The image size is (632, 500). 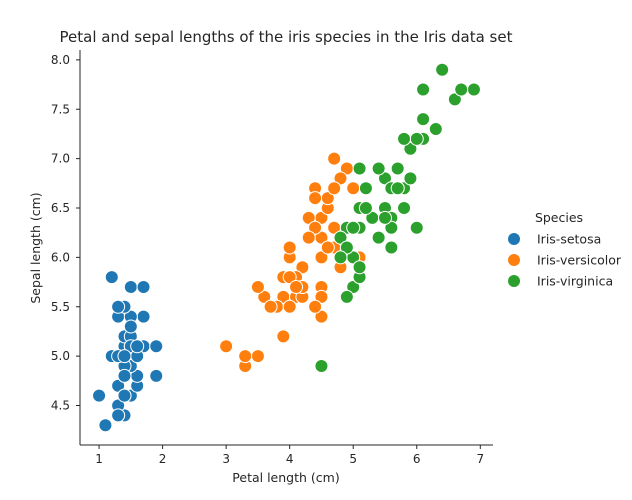 What do you see at coordinates (60, 307) in the screenshot?
I see `y-tick-label: 5.5` at bounding box center [60, 307].